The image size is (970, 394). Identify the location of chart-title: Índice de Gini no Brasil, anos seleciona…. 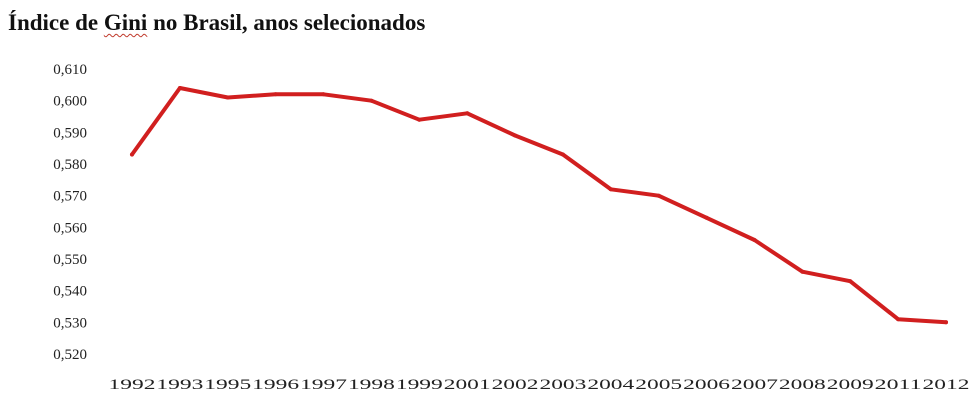
(216, 23).